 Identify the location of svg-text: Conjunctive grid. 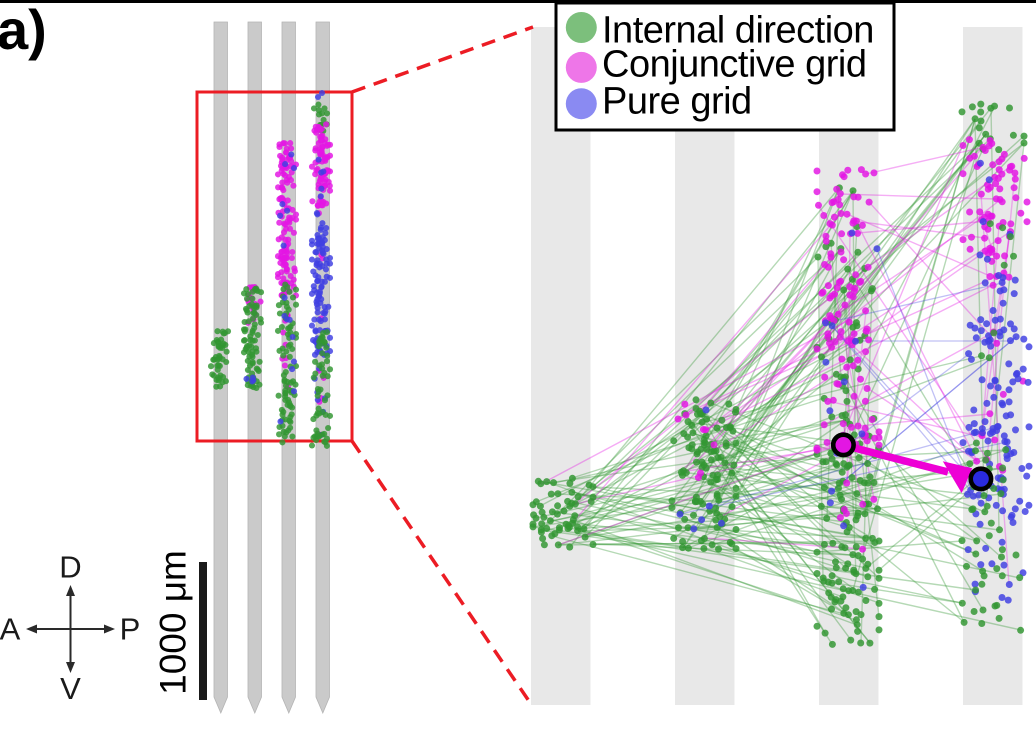
(734, 65).